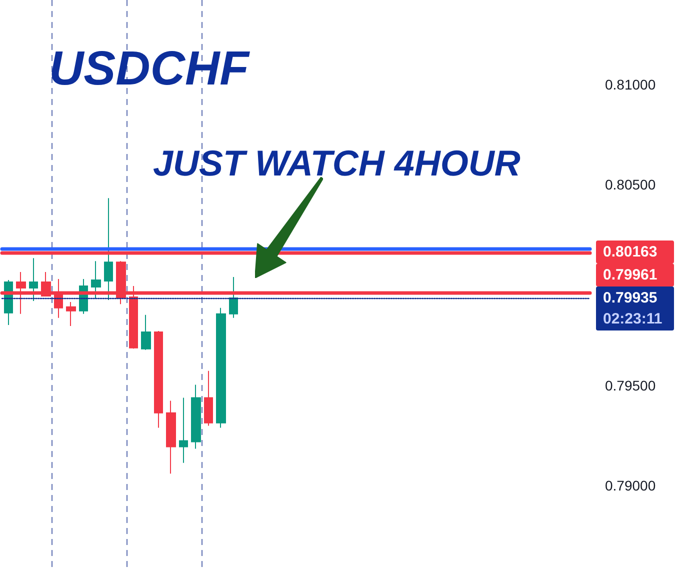 This screenshot has width=680, height=570. Describe the element at coordinates (630, 184) in the screenshot. I see `y-tick-label: 0.80500` at that location.